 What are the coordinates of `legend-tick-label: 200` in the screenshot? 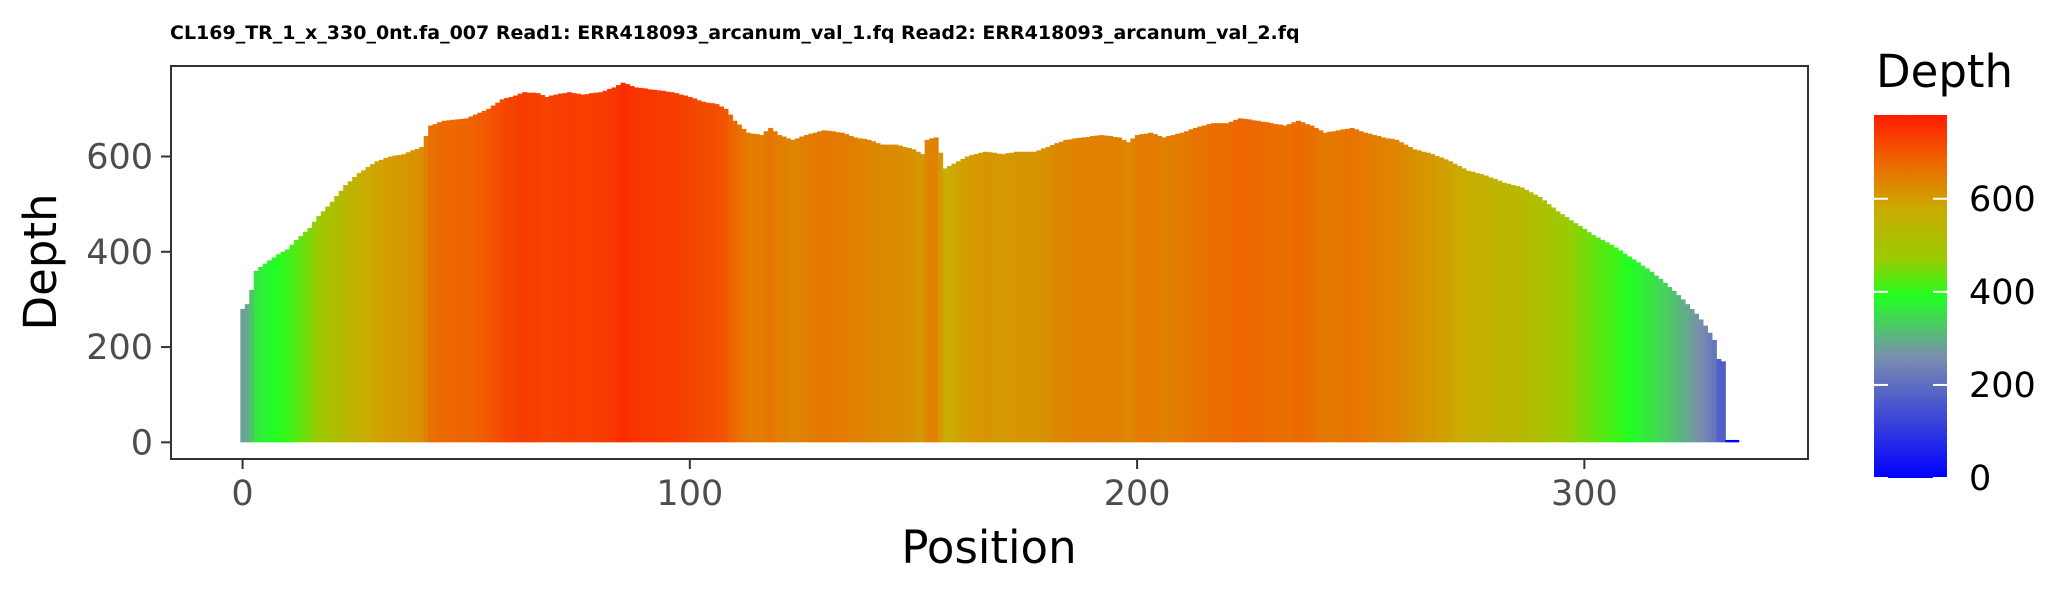 It's located at (2002, 386).